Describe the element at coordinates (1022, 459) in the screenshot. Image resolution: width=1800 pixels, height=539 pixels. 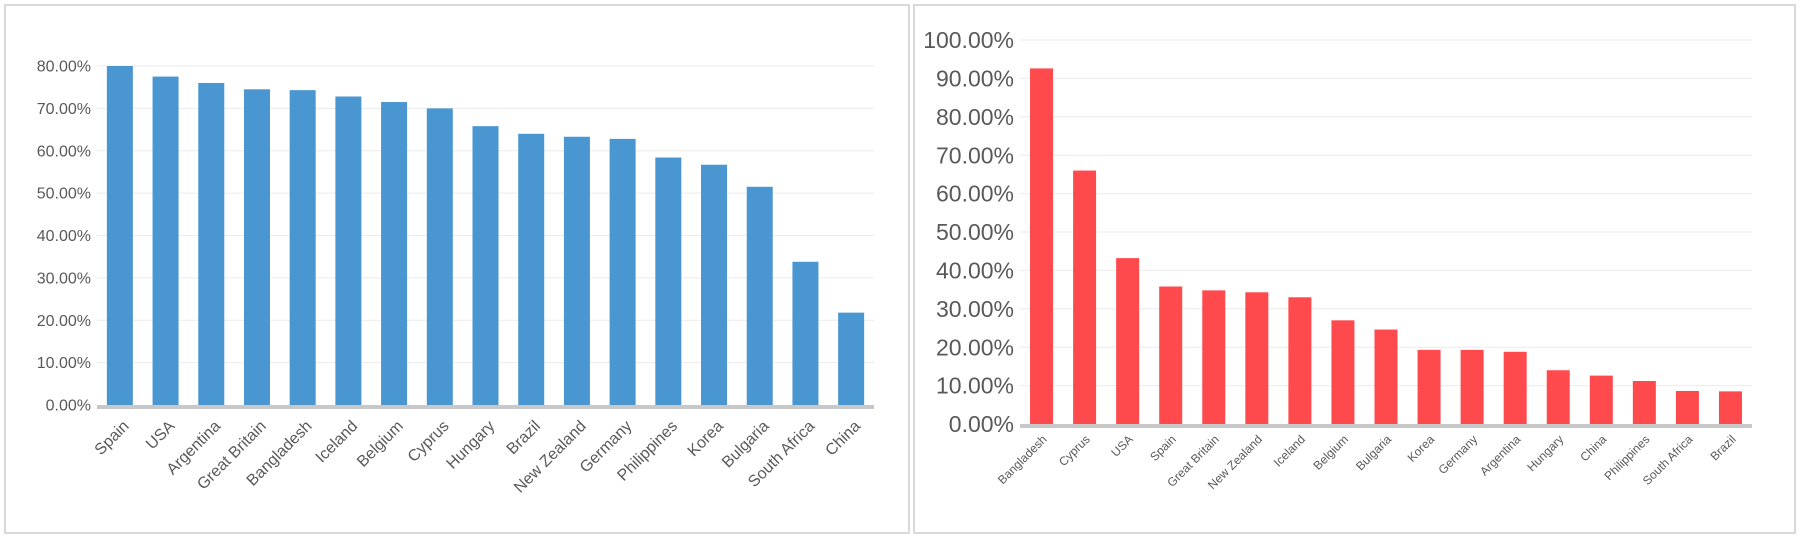
I see `x-category-label: Bangladesh` at that location.